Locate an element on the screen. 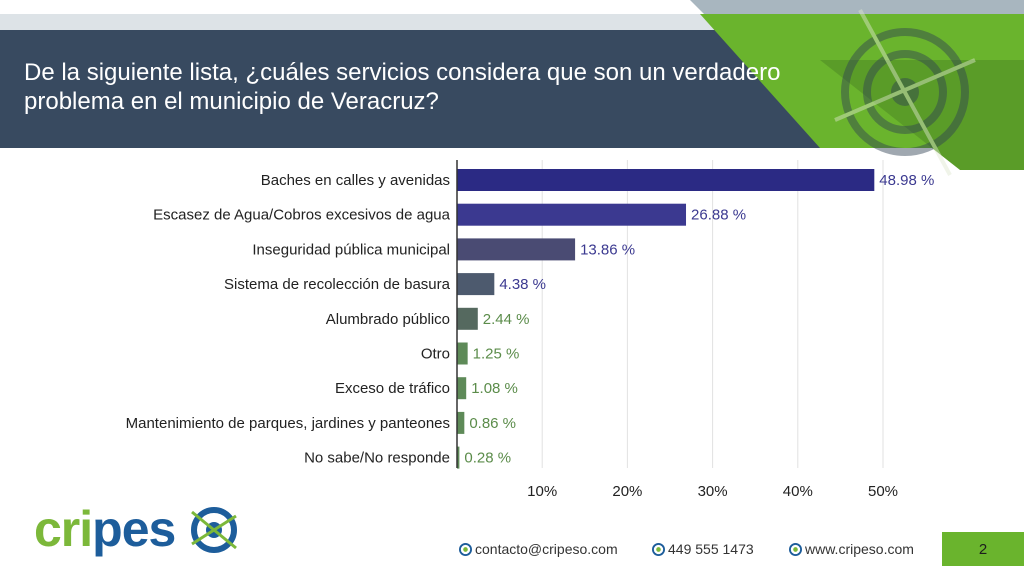 This screenshot has height=576, width=1024. value-label: 26.88 % is located at coordinates (718, 215).